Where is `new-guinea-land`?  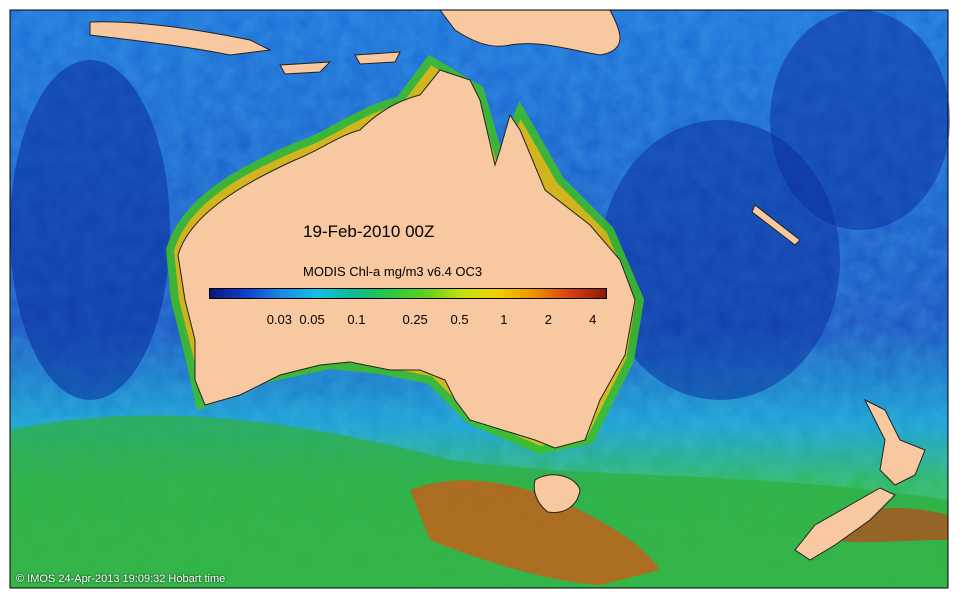 new-guinea-land is located at coordinates (530, 32).